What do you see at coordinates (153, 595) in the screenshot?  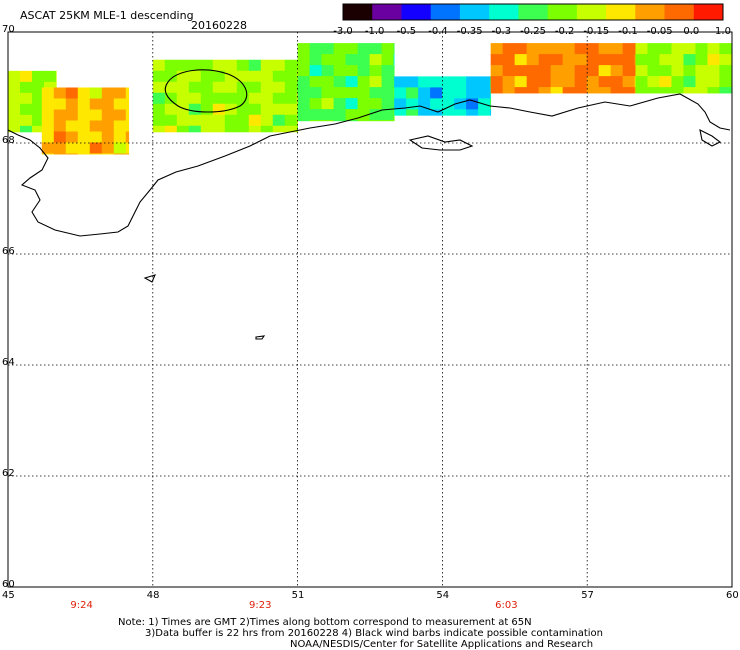 I see `x-tick-label: 48` at bounding box center [153, 595].